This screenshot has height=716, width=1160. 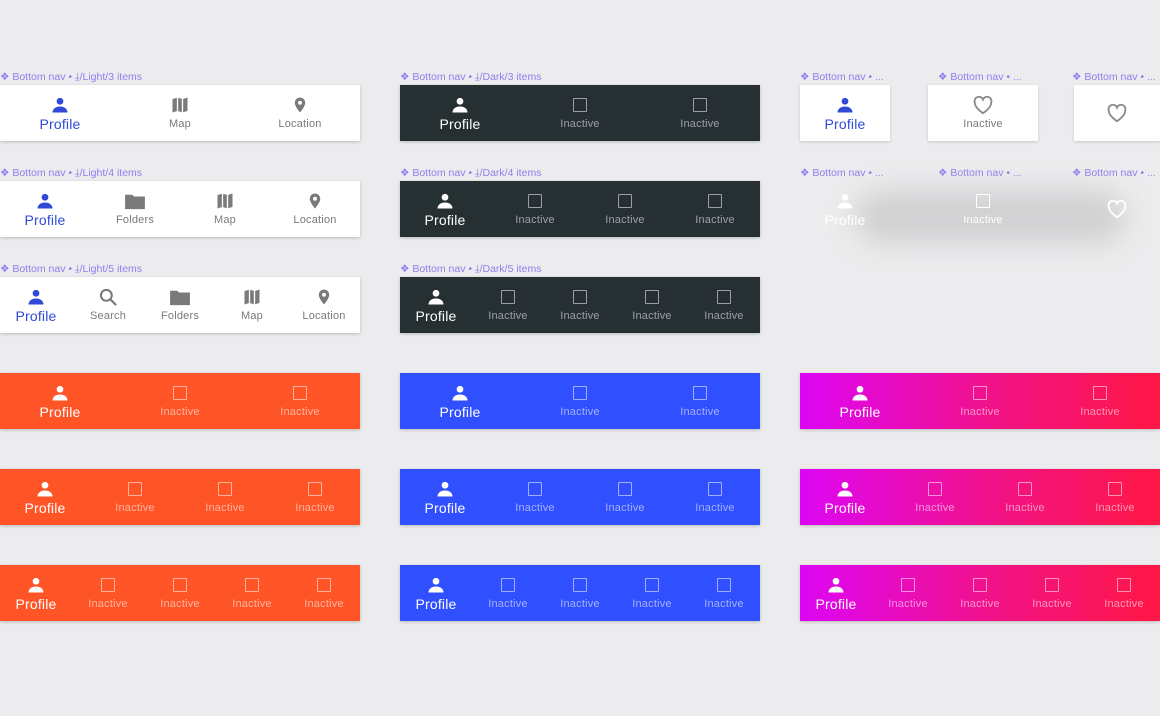 What do you see at coordinates (225, 201) in the screenshot?
I see `map-icon` at bounding box center [225, 201].